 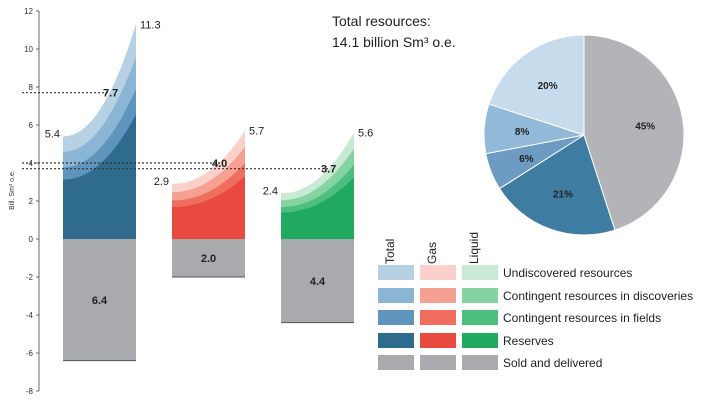 I want to click on legend-column-header: Liquid, so click(x=474, y=248).